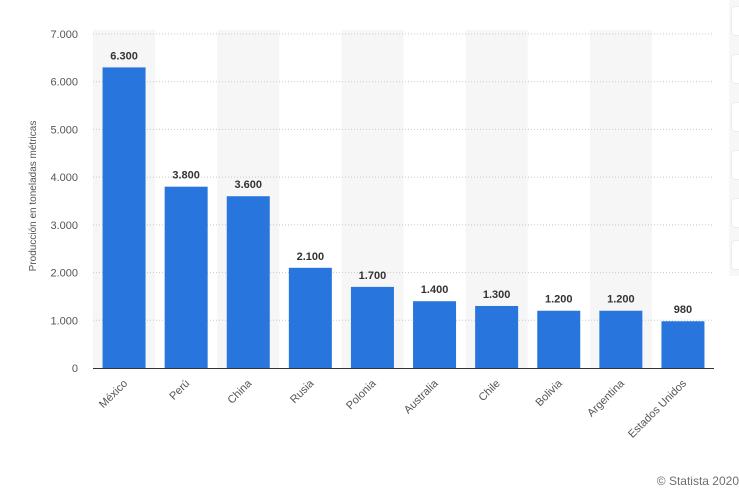 This screenshot has width=739, height=496. I want to click on y-axis-title: Producción en toneladas métricas, so click(33, 196).